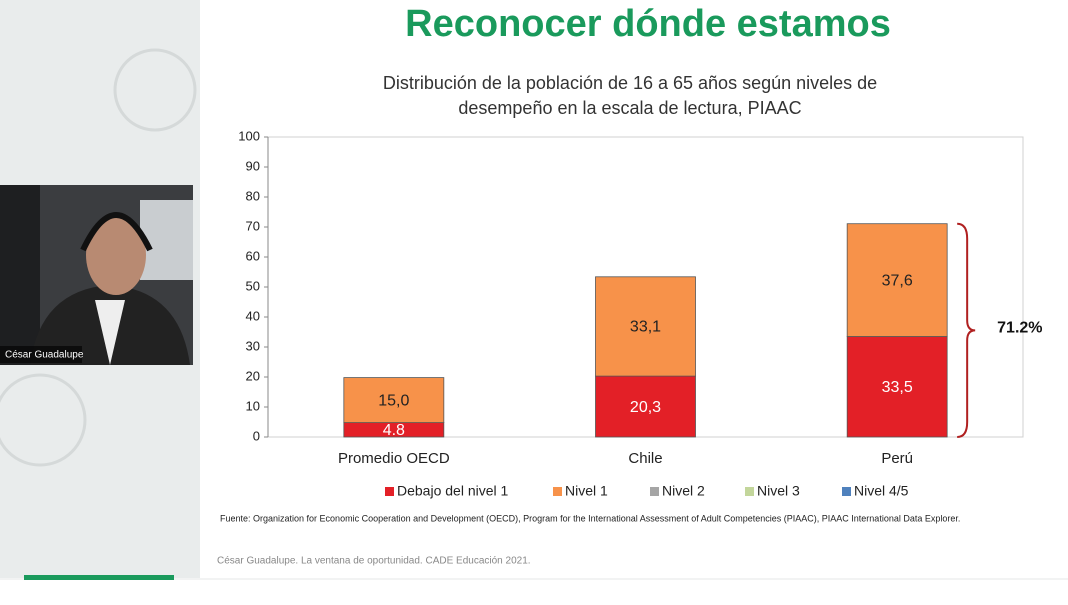 The width and height of the screenshot is (1068, 605). Describe the element at coordinates (99, 577) in the screenshot. I see `decor-bar` at that location.